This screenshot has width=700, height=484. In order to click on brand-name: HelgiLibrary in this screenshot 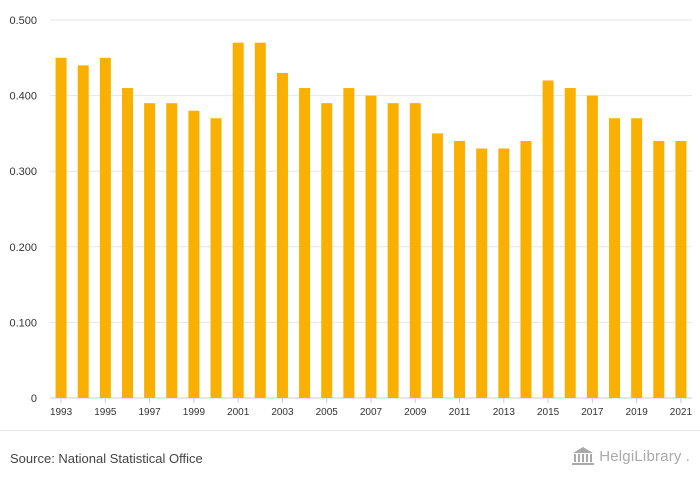, I will do `click(640, 456)`.